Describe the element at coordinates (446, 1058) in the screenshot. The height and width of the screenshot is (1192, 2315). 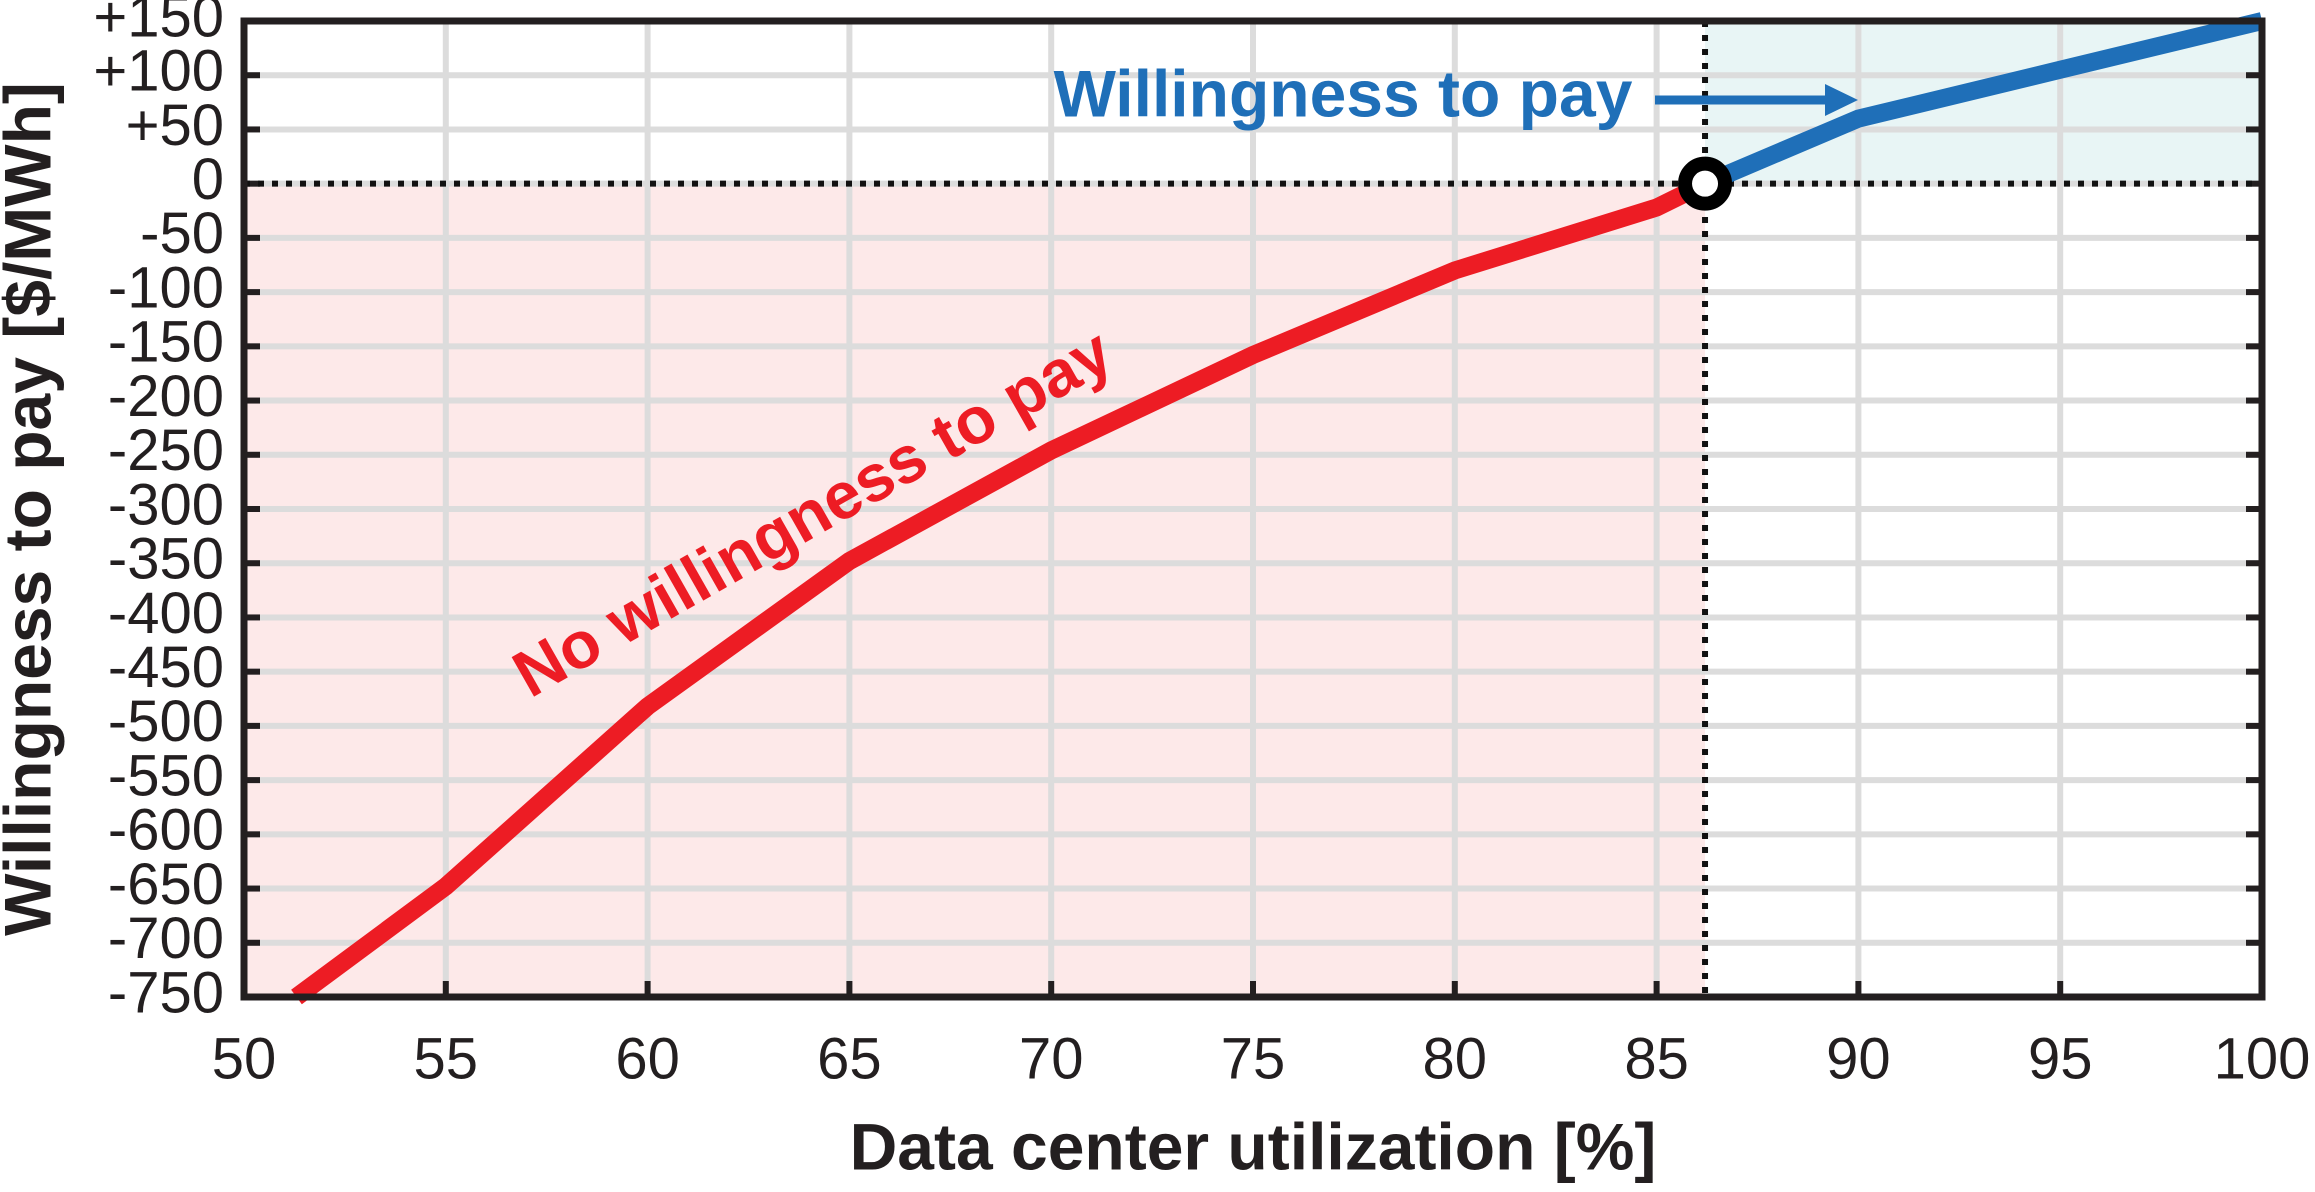
I see `x-tick-label: 55` at that location.